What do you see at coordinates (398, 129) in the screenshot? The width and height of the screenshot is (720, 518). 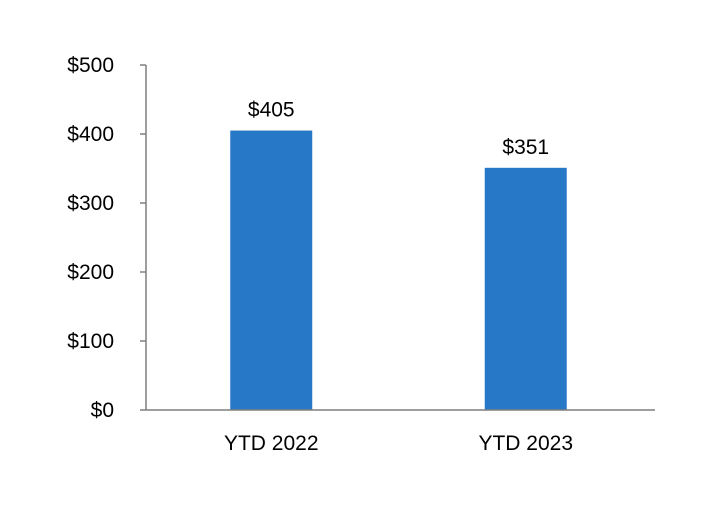 I see `data-labels: $405 $351` at bounding box center [398, 129].